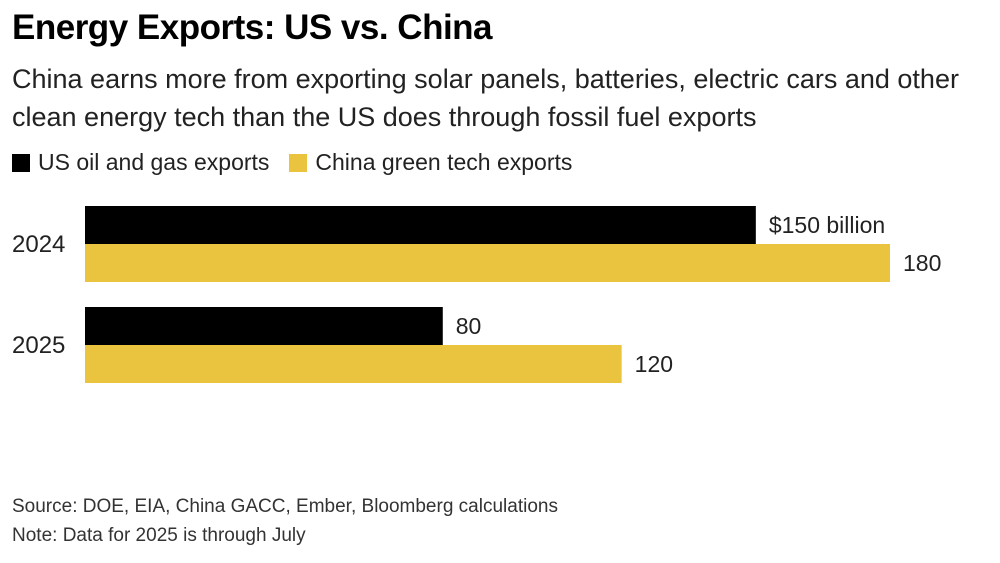 The height and width of the screenshot is (563, 1000). What do you see at coordinates (487, 263) in the screenshot?
I see `bar-china-2024` at bounding box center [487, 263].